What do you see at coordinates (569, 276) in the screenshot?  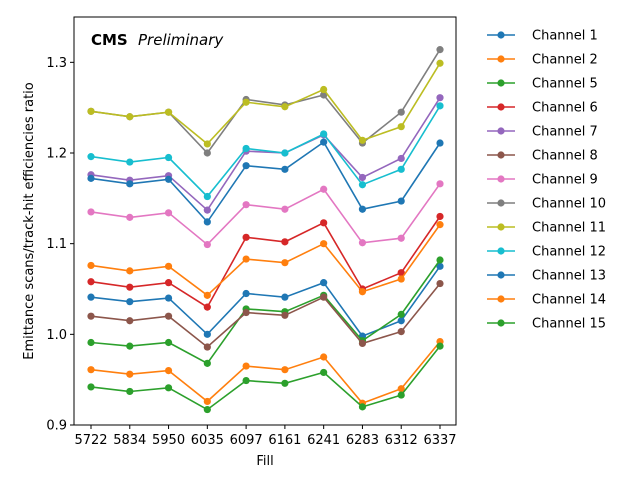 I see `legend-label: Channel 13` at bounding box center [569, 276].